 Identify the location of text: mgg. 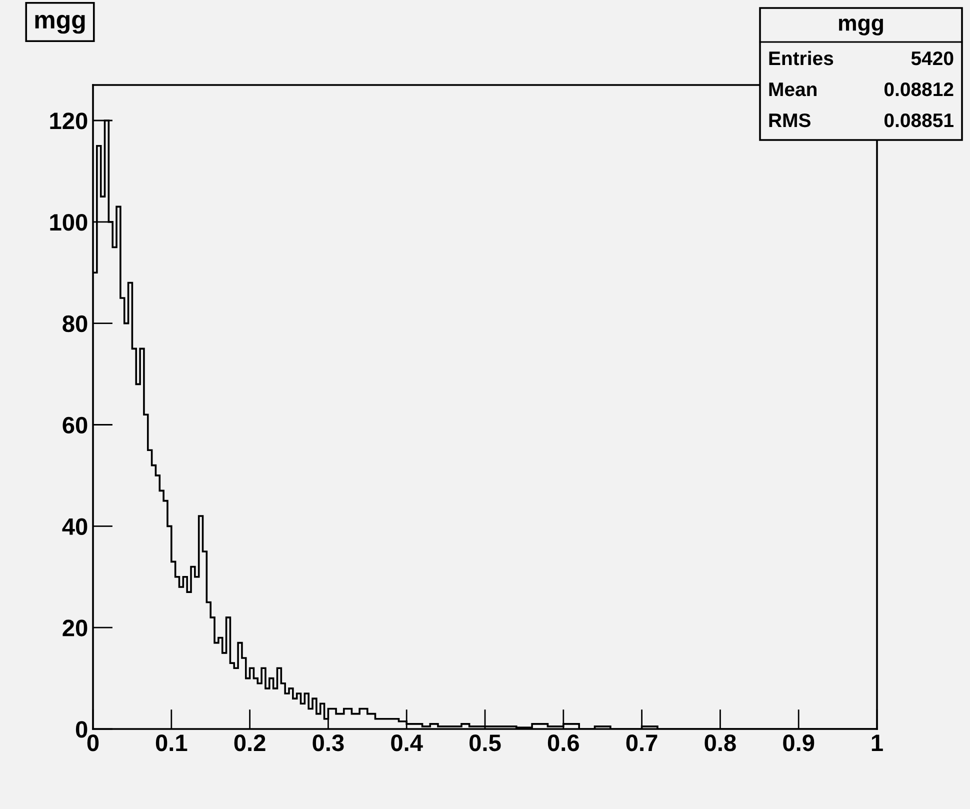
(861, 27).